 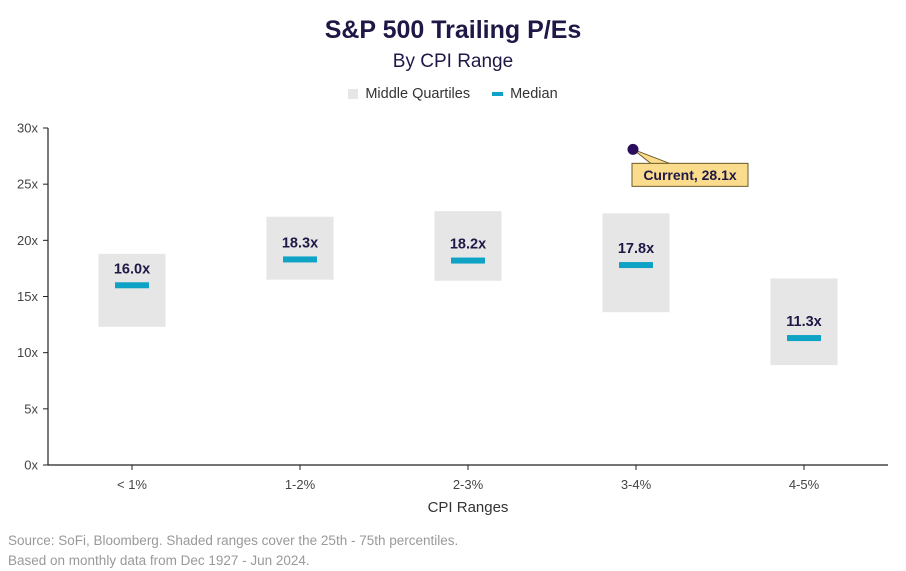 I want to click on y-tick-label: 5x, so click(x=31, y=408).